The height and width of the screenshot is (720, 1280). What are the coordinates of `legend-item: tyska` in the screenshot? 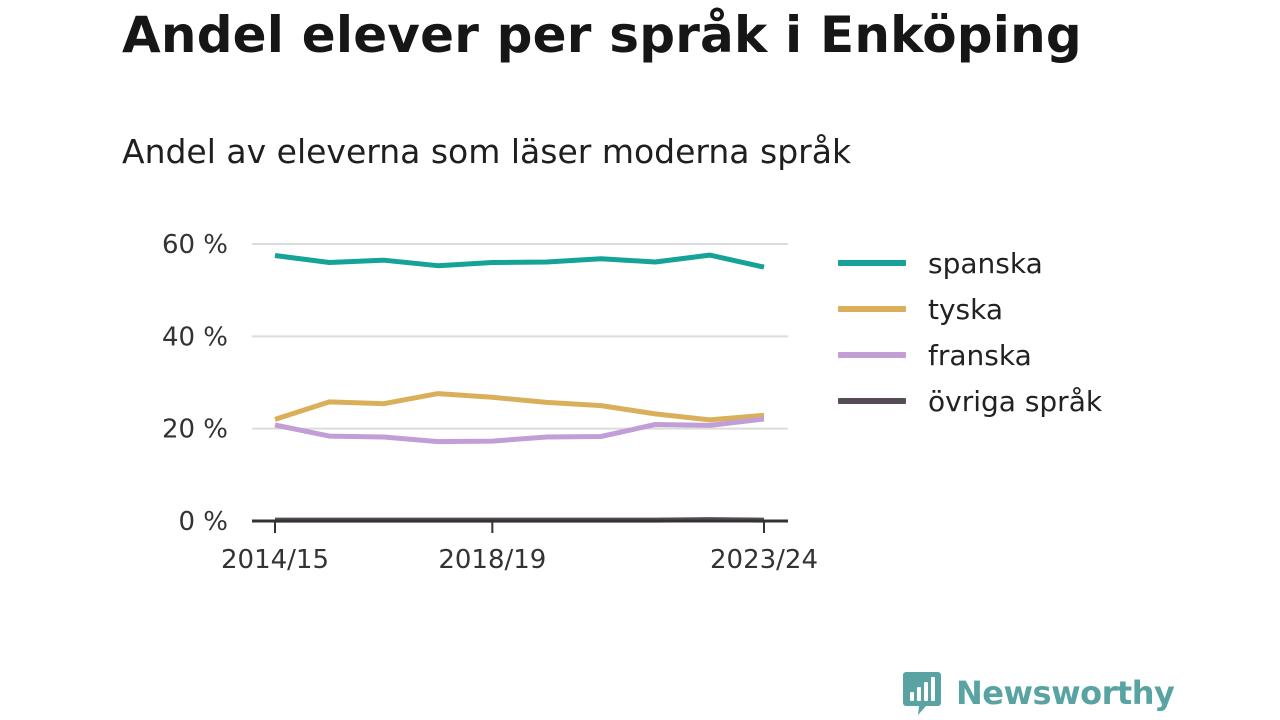 It's located at (970, 309).